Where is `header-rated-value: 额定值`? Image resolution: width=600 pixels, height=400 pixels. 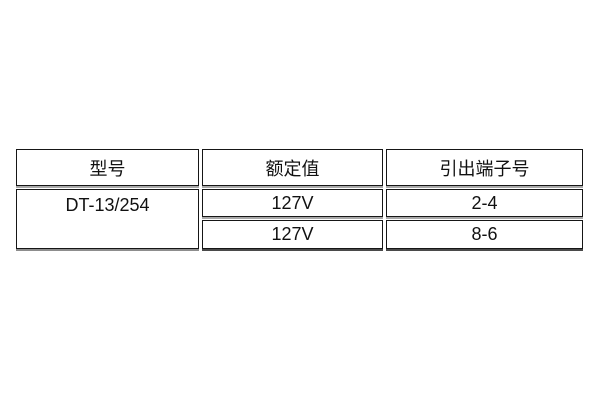
header-rated-value: 额定值 is located at coordinates (292, 167).